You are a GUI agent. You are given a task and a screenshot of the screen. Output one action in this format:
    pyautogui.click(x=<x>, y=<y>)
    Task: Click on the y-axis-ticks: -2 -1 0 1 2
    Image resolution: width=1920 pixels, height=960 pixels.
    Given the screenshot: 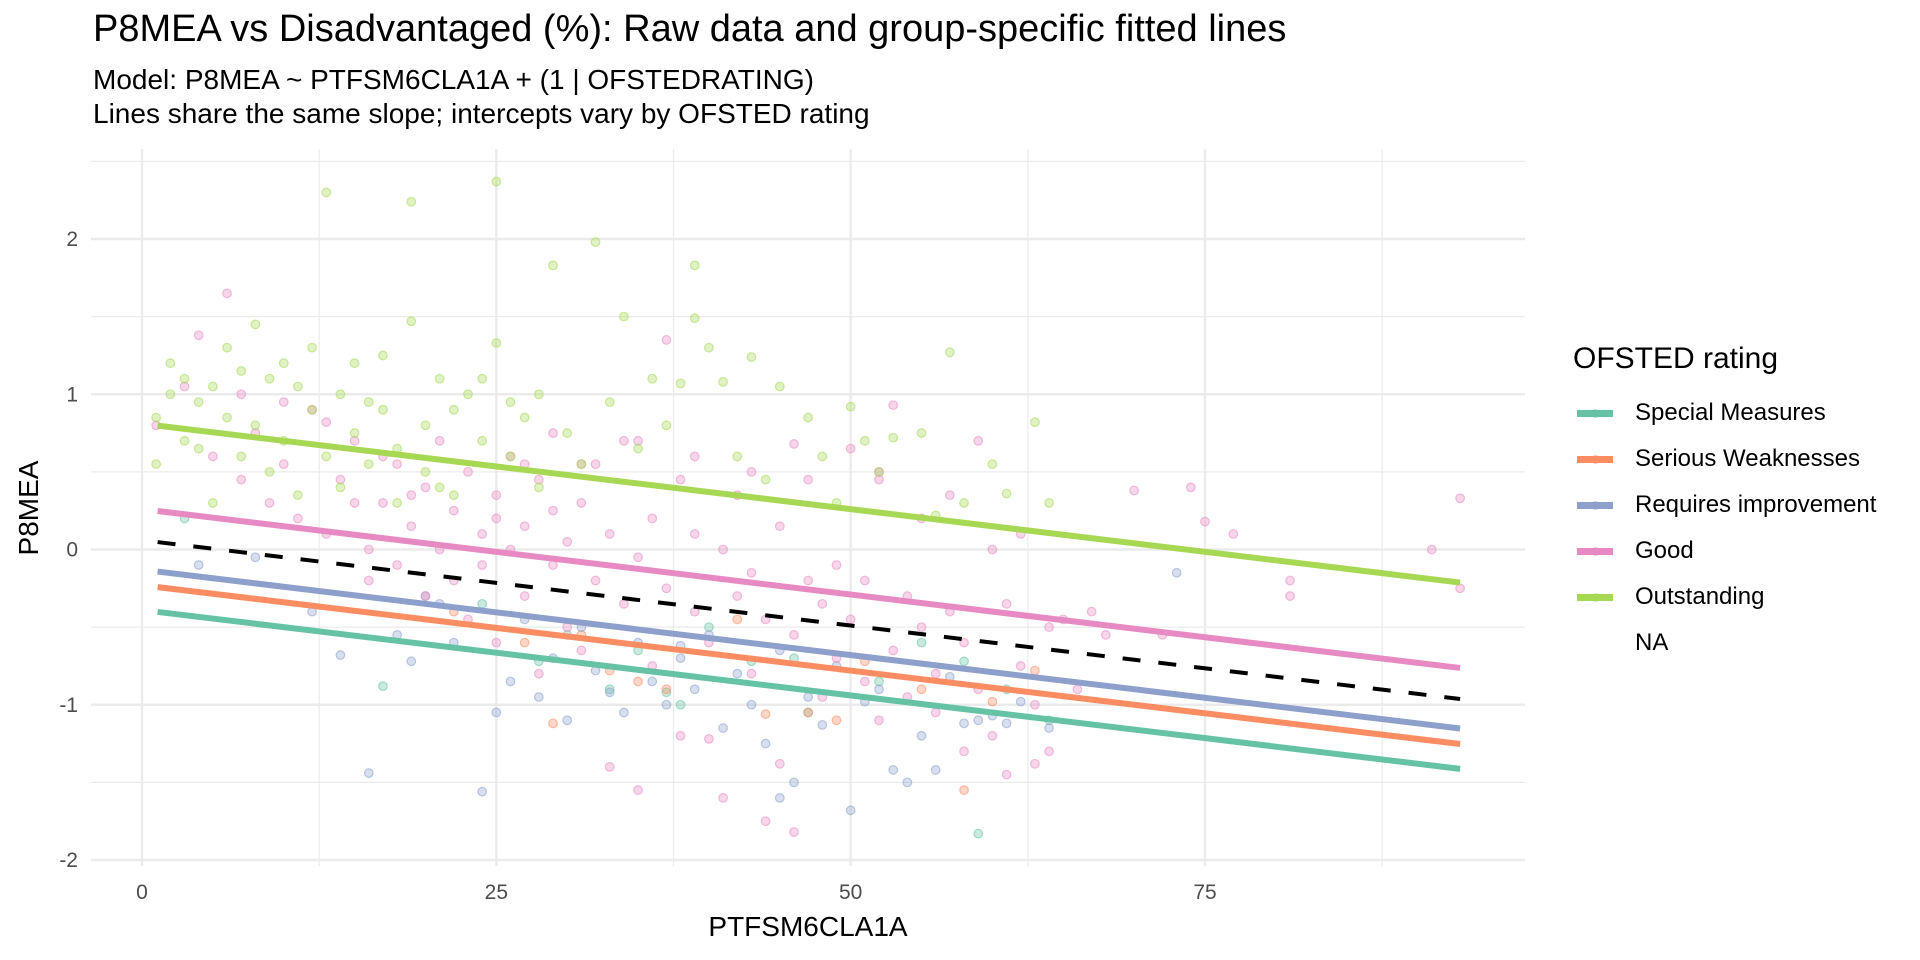 What is the action you would take?
    pyautogui.click(x=68, y=550)
    